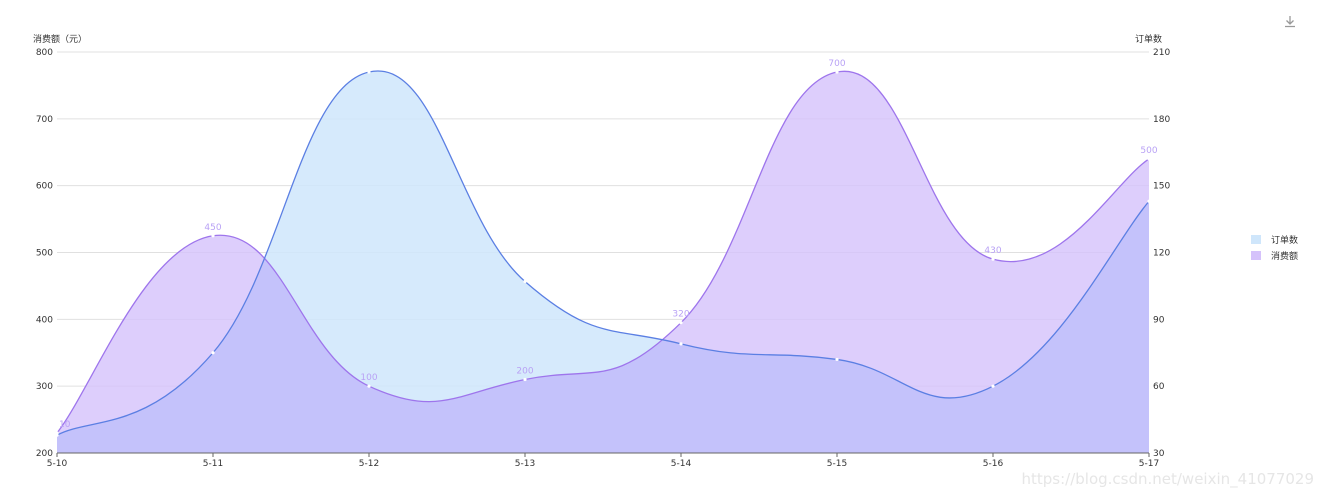  Describe the element at coordinates (681, 464) in the screenshot. I see `x-tick-label: 5-14` at that location.